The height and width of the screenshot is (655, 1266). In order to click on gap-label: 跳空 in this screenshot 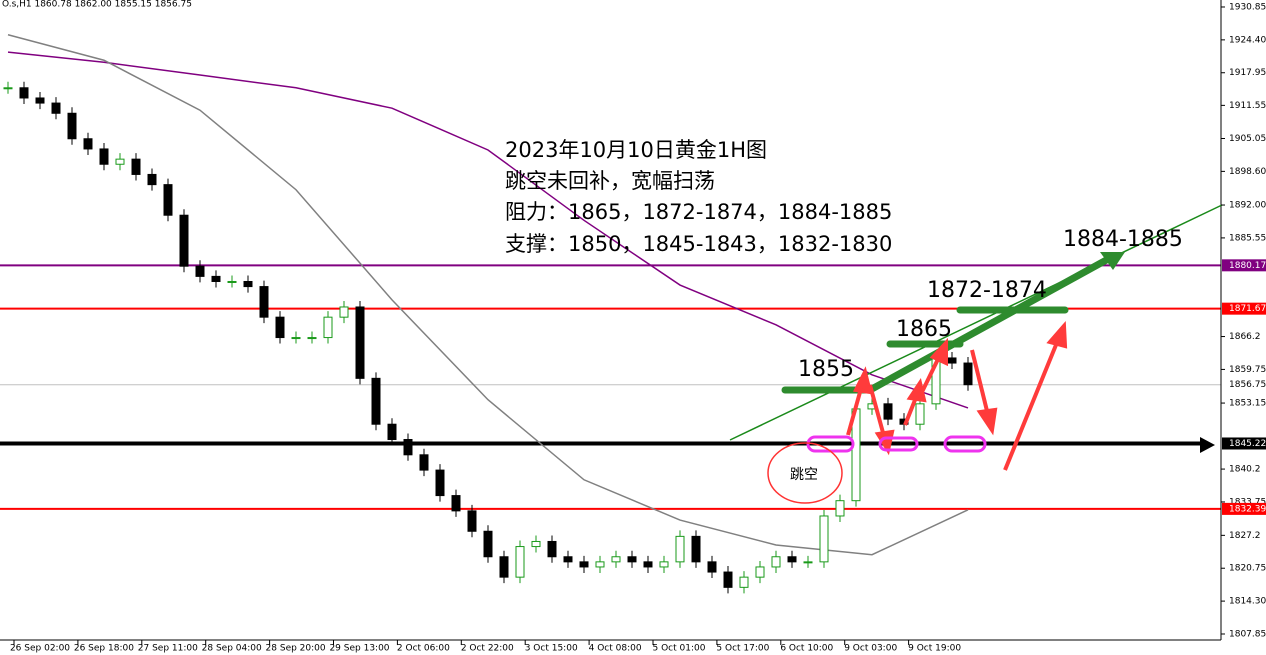, I will do `click(804, 475)`.